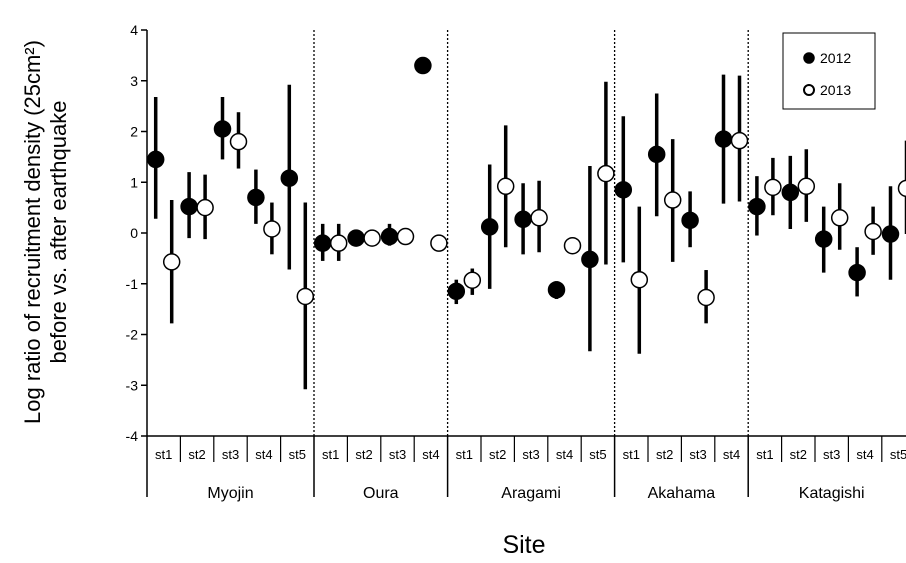  I want to click on y-tick-label: 3, so click(134, 81).